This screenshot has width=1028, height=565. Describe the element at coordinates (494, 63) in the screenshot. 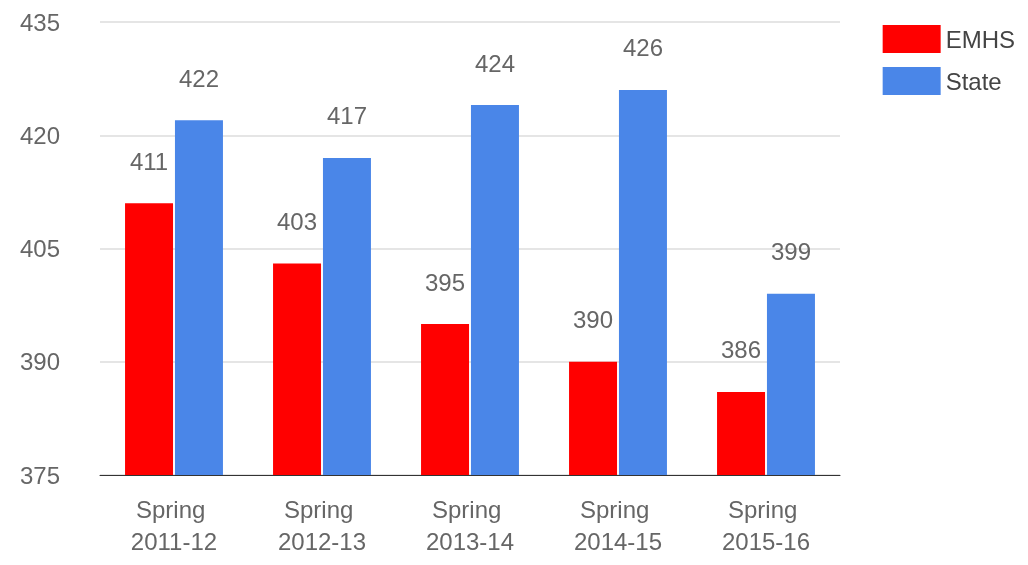

I see `data-label: 424` at that location.